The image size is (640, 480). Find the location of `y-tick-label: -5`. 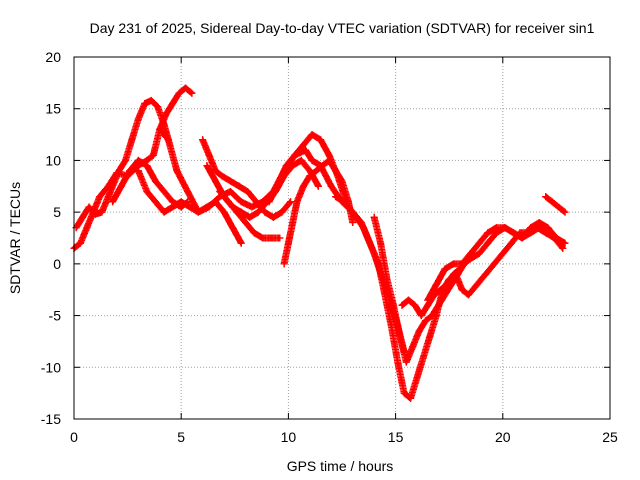

y-tick-label: -5 is located at coordinates (55, 316).